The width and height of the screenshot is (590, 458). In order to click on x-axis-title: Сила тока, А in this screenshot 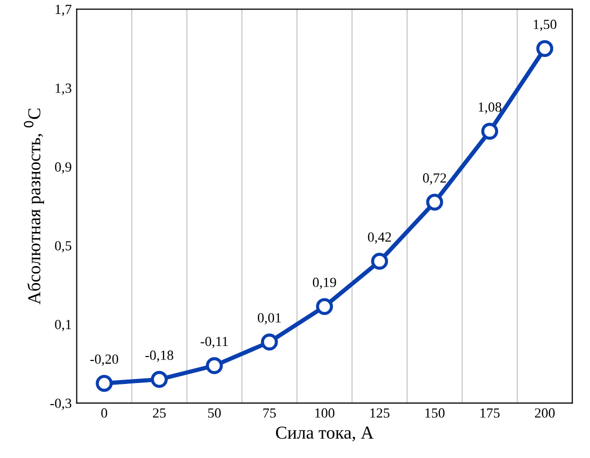, I will do `click(325, 434)`.